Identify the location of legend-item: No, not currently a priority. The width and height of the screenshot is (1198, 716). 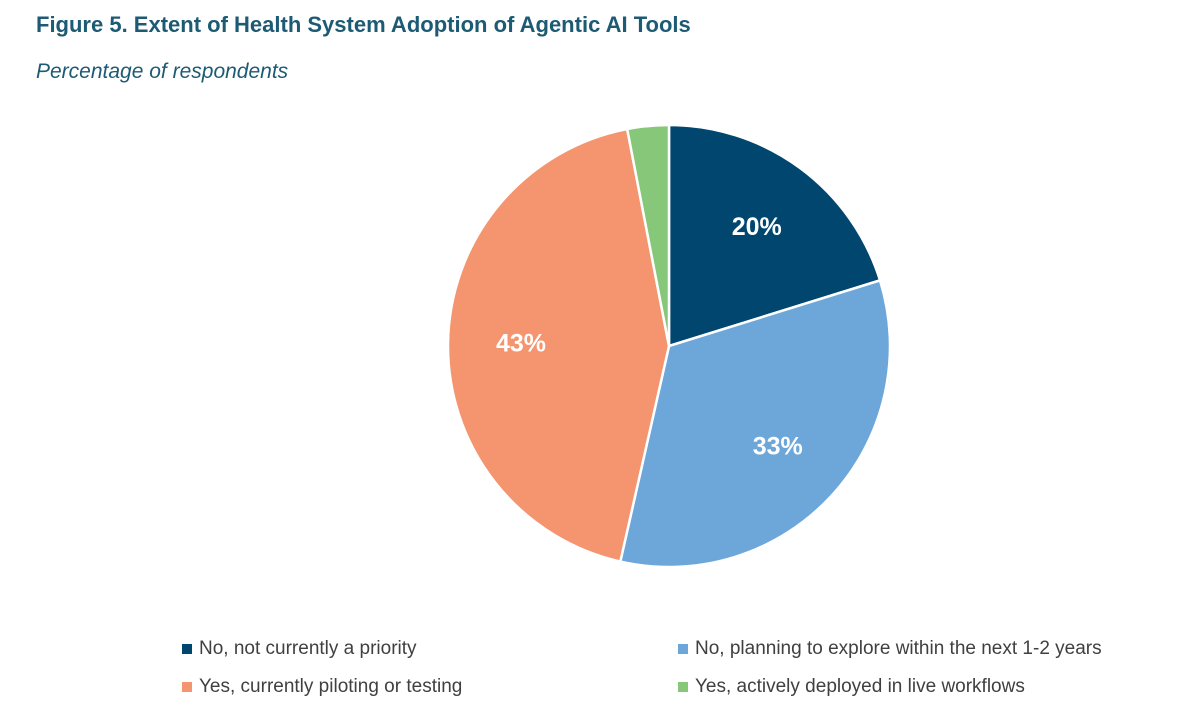
(299, 649).